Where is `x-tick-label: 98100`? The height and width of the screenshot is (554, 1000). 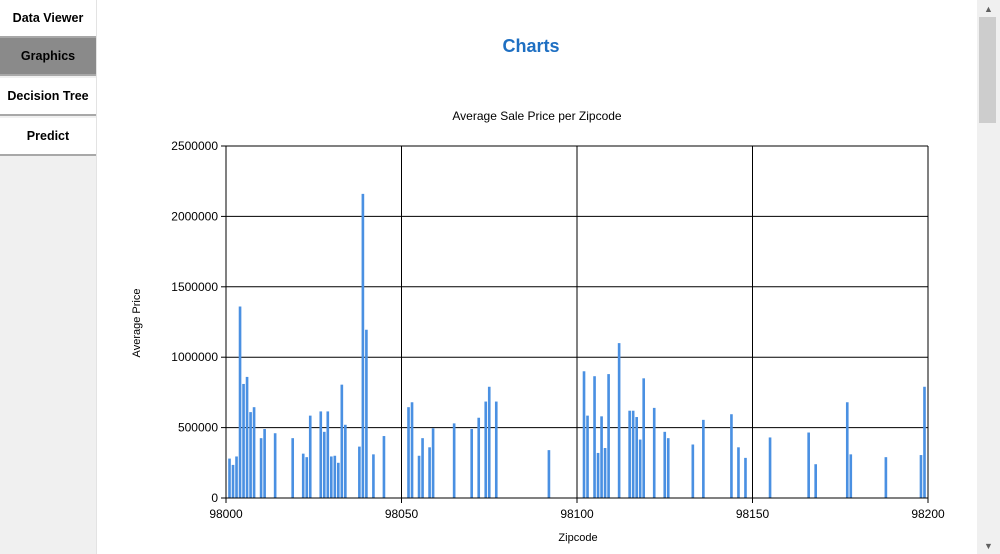 x-tick-label: 98100 is located at coordinates (577, 514).